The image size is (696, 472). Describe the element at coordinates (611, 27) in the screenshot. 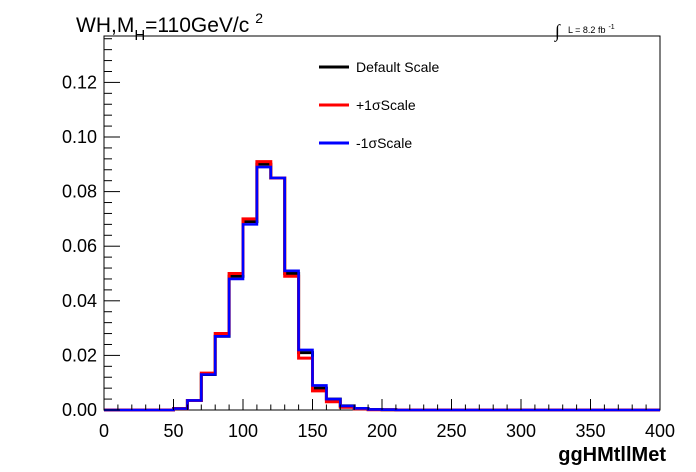

I see `luminosity-superscript: -1` at that location.